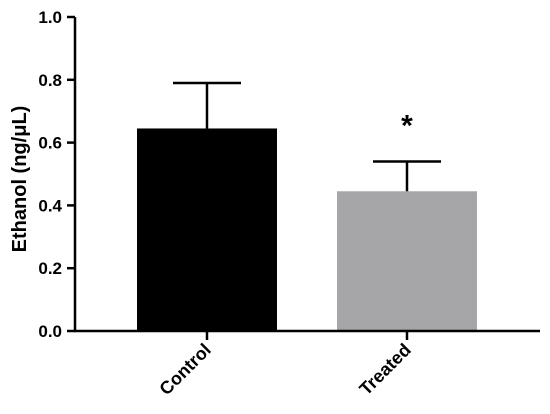  What do you see at coordinates (50, 17) in the screenshot?
I see `y-tick-label: 1.0` at bounding box center [50, 17].